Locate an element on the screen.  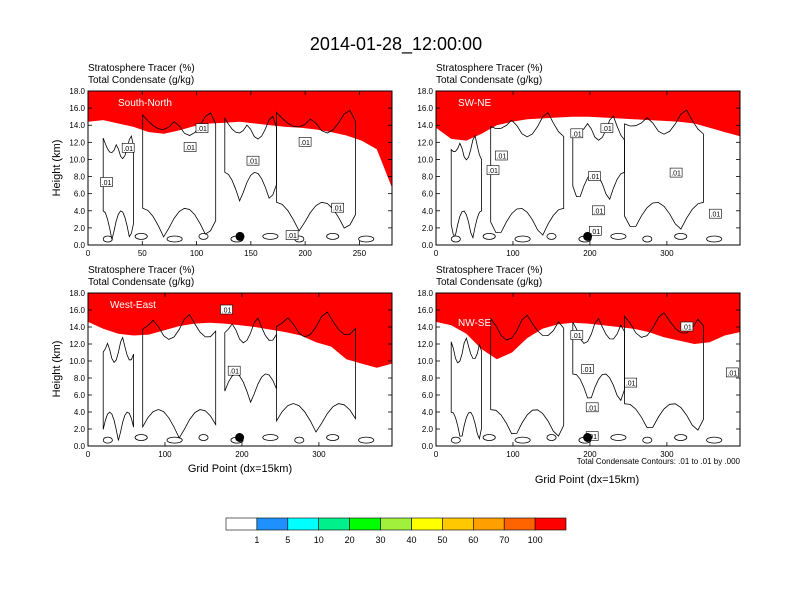
x-tick-label: 100 is located at coordinates (165, 454).